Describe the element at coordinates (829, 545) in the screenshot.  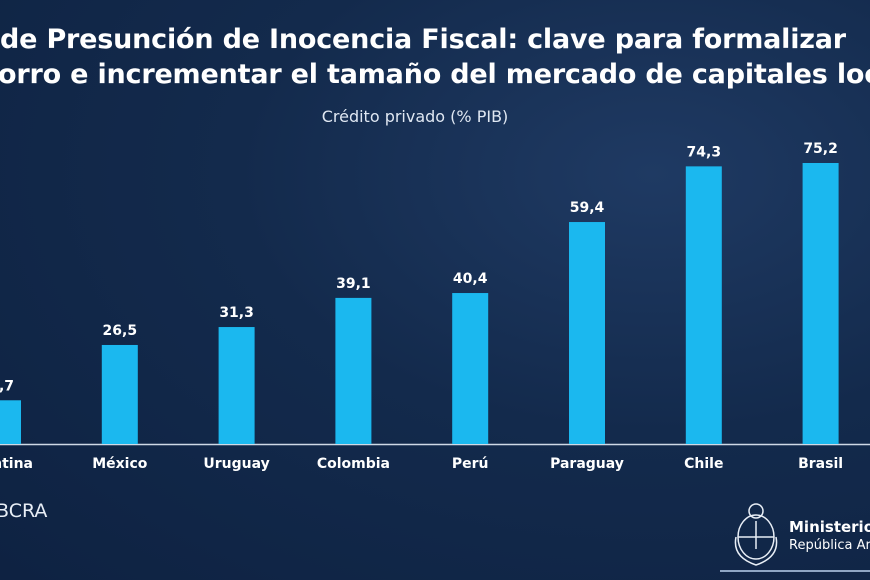
I see `ministry-country: República Arg` at that location.